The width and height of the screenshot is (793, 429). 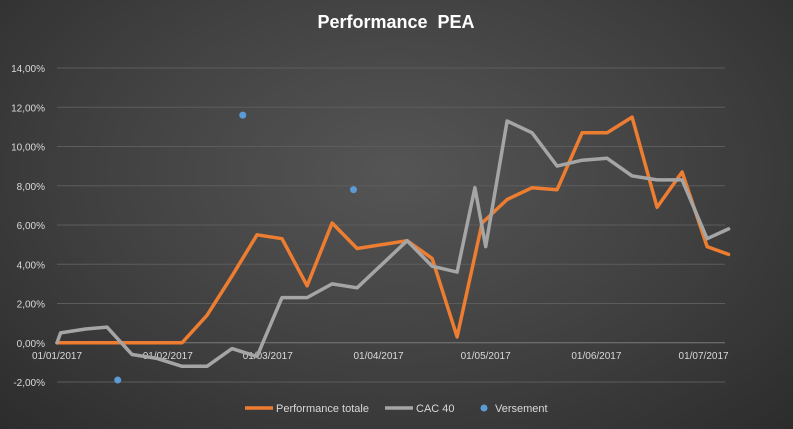 What do you see at coordinates (396, 409) in the screenshot?
I see `legend: Performance totale CAC 40 Versement` at bounding box center [396, 409].